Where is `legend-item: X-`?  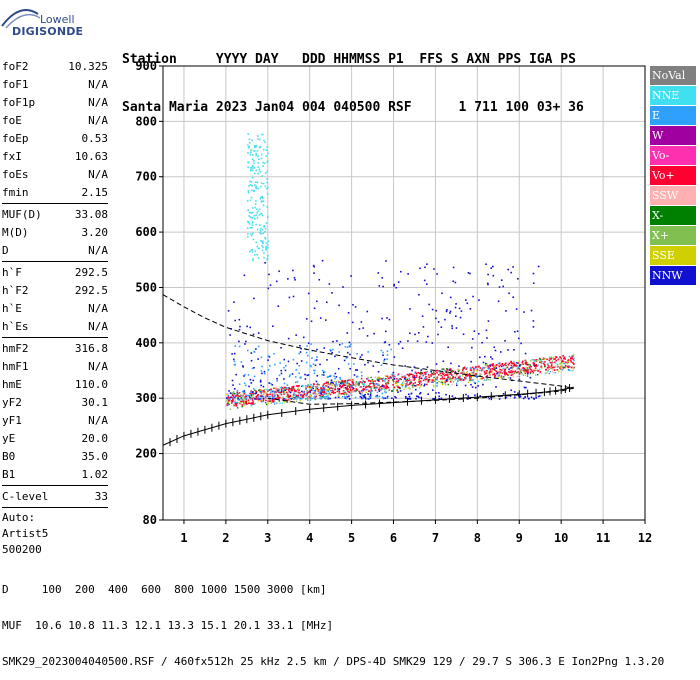
legend-item: X- is located at coordinates (673, 215).